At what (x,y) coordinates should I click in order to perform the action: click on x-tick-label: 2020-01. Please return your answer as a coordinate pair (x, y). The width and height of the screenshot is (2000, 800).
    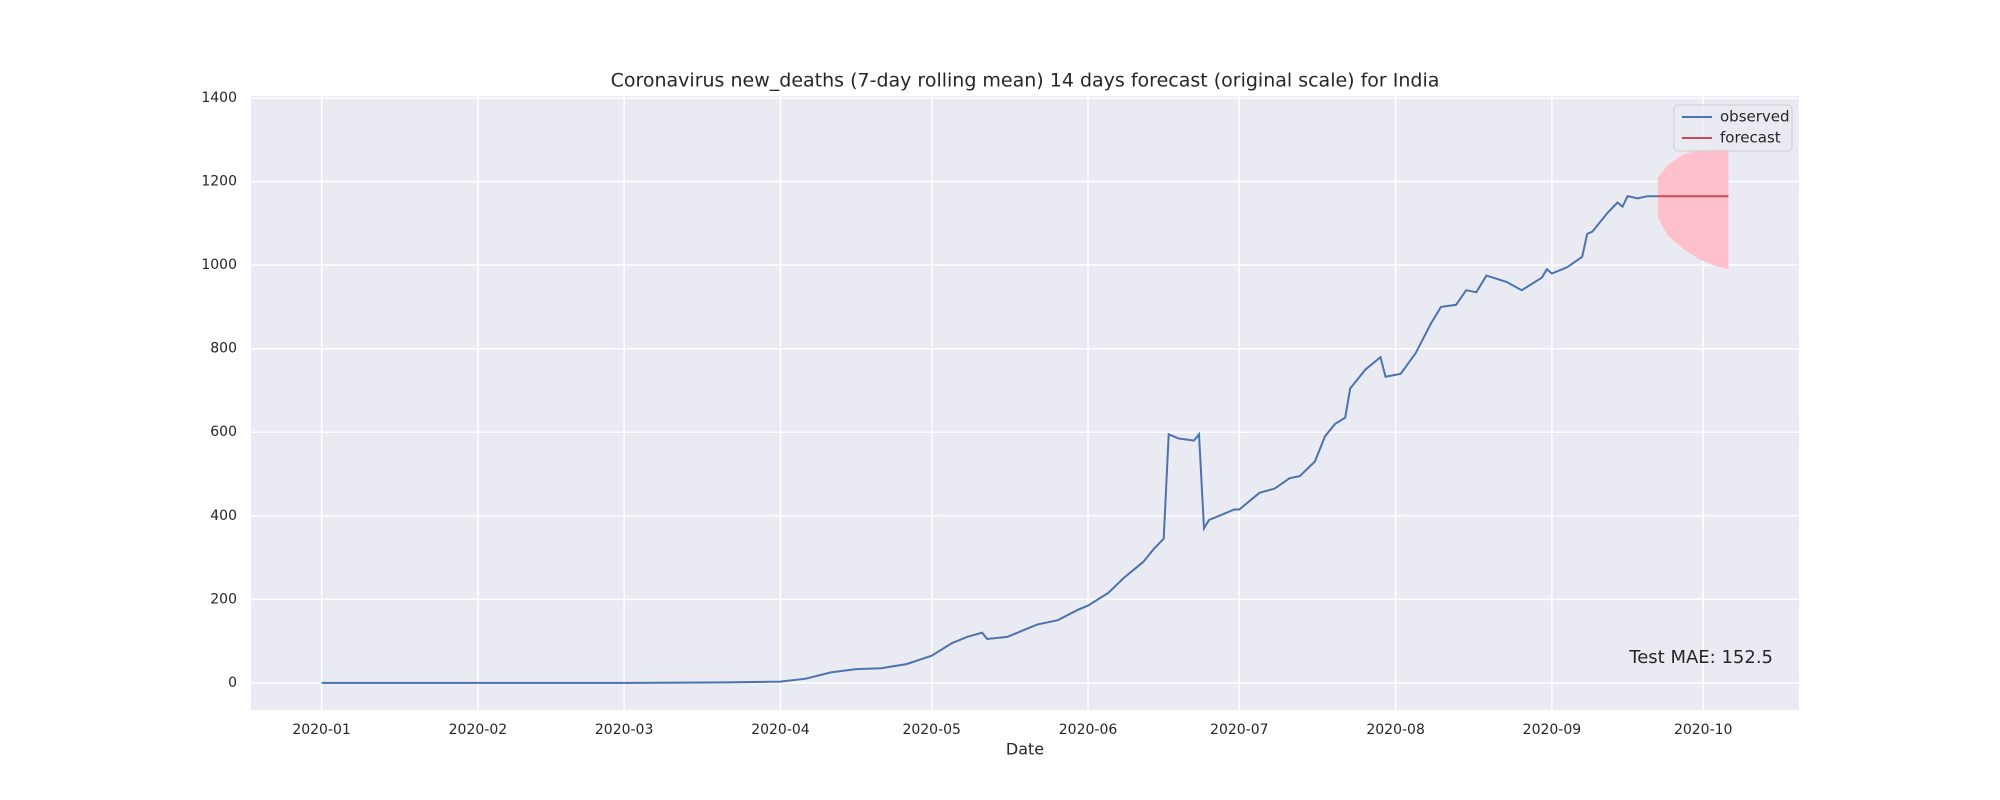
    Looking at the image, I should click on (321, 730).